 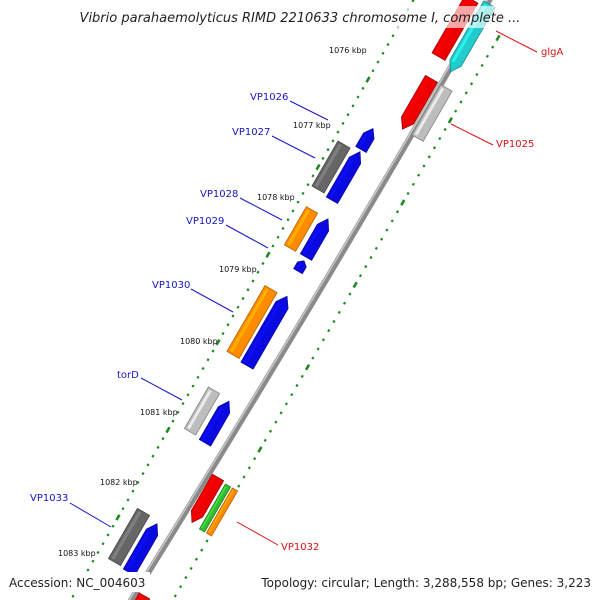 I want to click on gene-label-vp1030: VP1030, so click(x=171, y=285).